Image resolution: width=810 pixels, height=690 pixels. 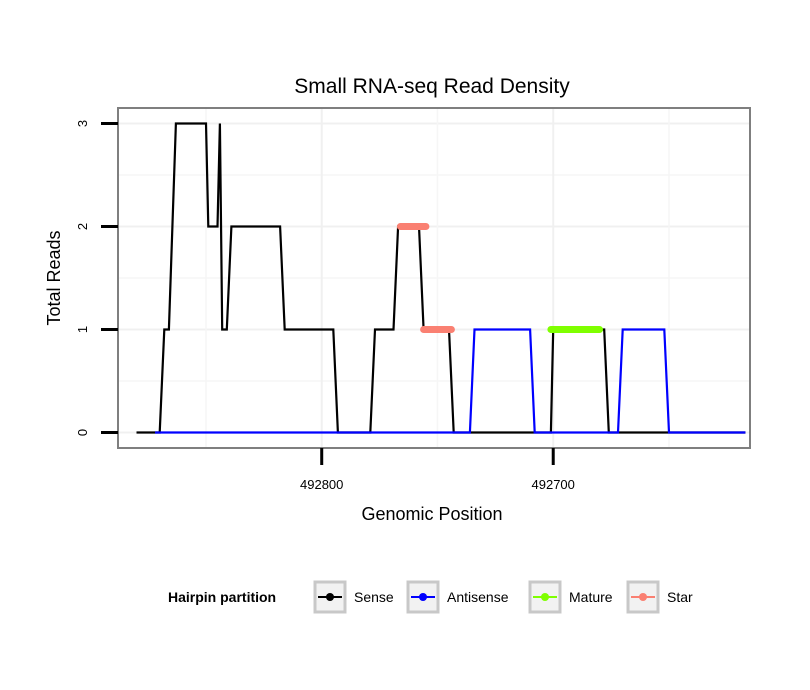 I want to click on legend-entry-mature: Mature, so click(x=570, y=597).